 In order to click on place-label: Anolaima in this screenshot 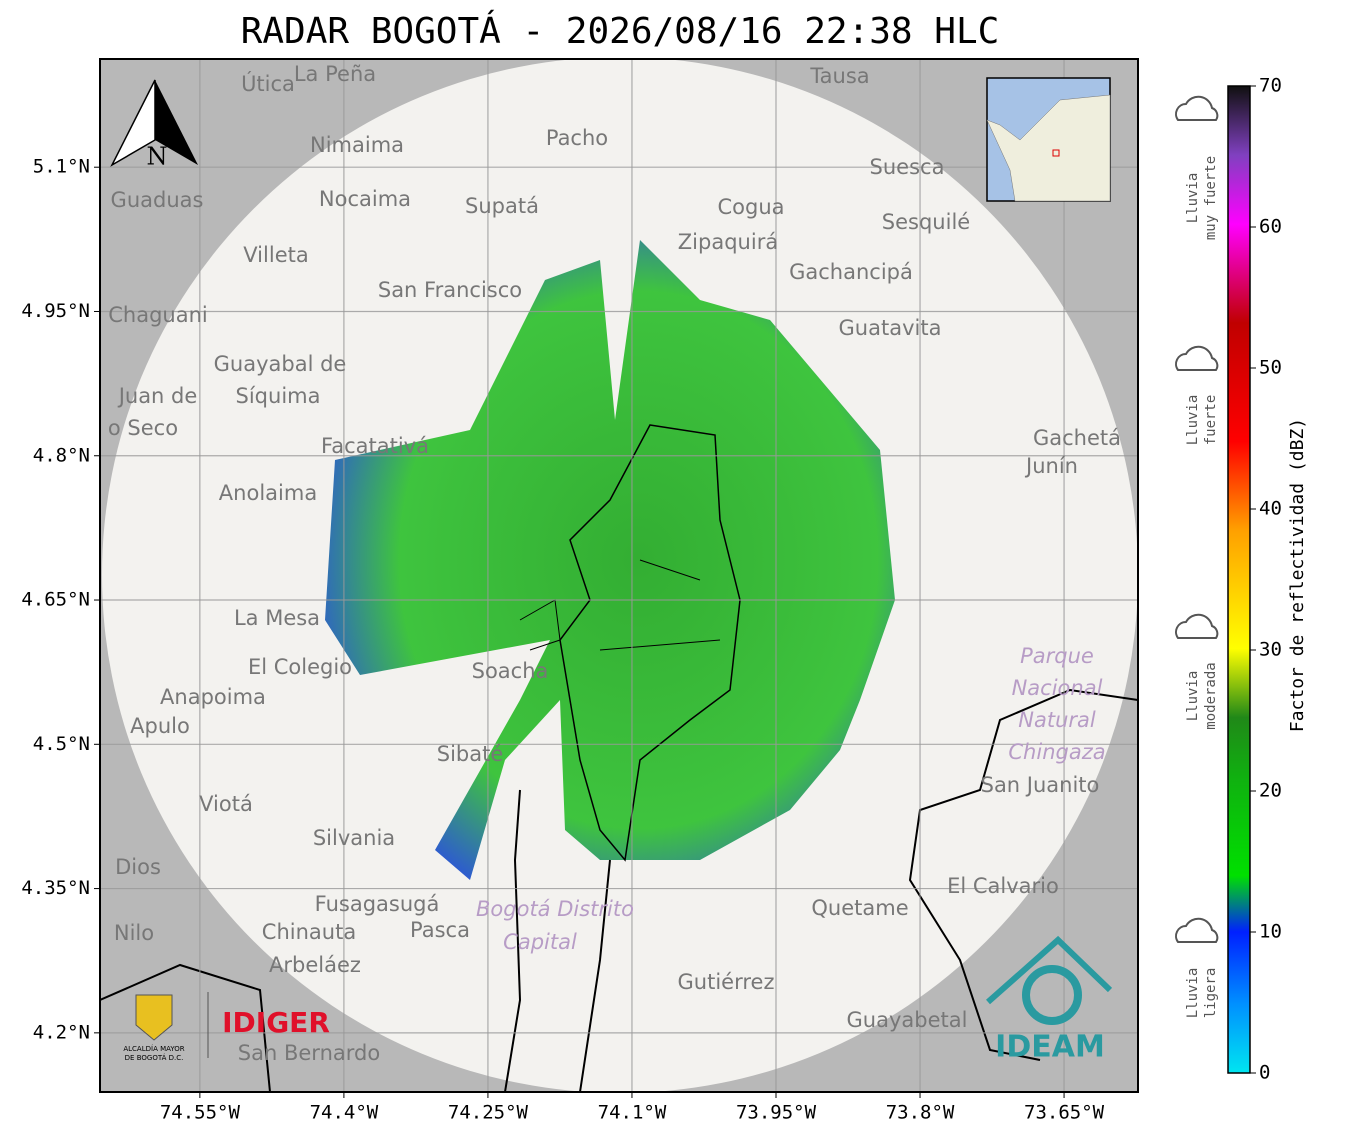, I will do `click(268, 493)`.